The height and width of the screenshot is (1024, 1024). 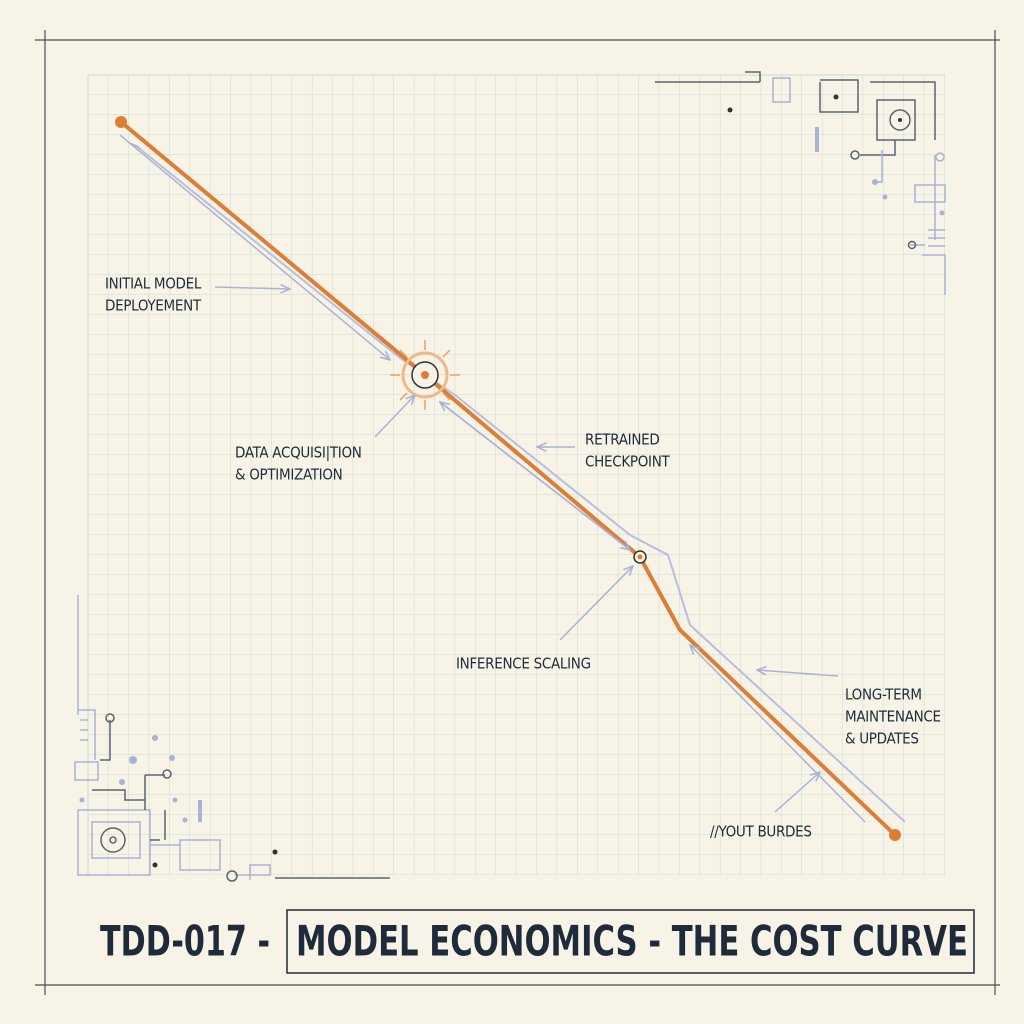 I want to click on stage-label: INITIAL MODEL, so click(x=153, y=284).